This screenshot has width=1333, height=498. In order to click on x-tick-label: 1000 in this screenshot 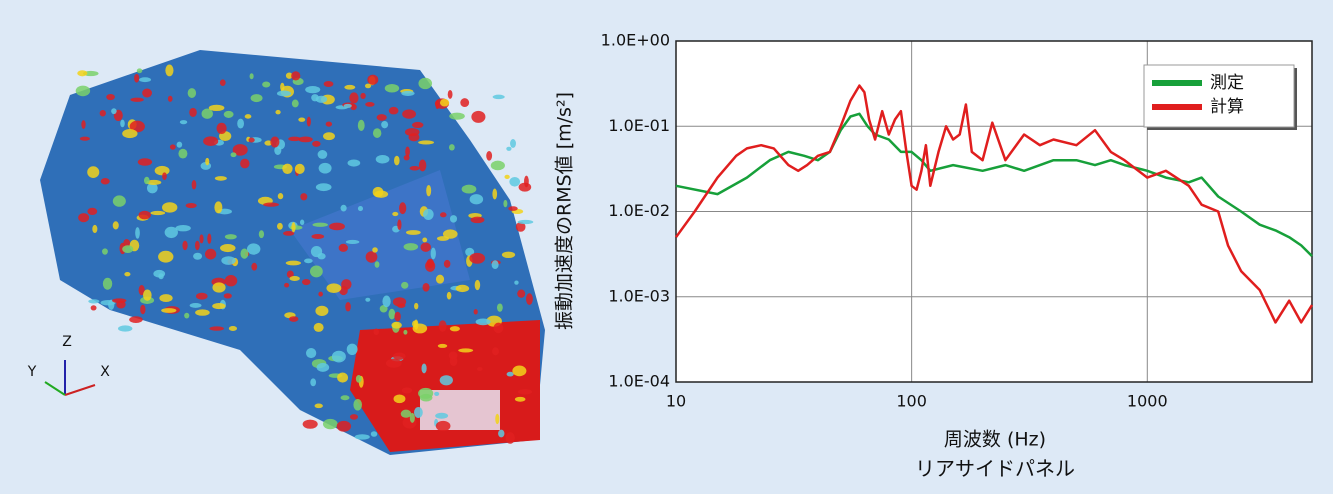, I will do `click(1147, 401)`.